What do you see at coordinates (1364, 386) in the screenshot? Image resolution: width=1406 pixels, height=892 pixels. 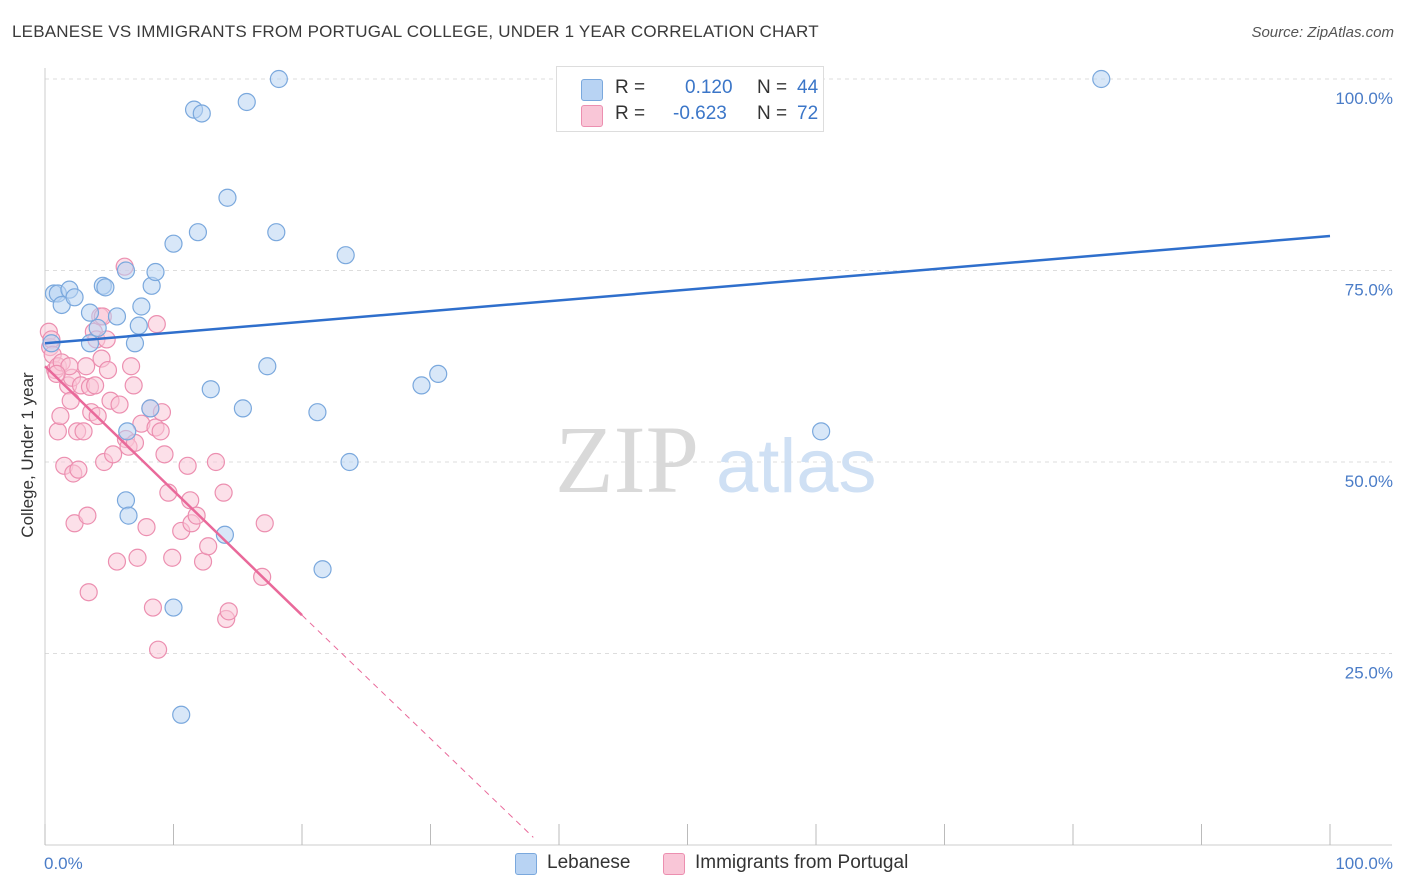 I see `y-tick-labels: 25.0% 50.0% 75.0% 100.0%` at bounding box center [1364, 386].